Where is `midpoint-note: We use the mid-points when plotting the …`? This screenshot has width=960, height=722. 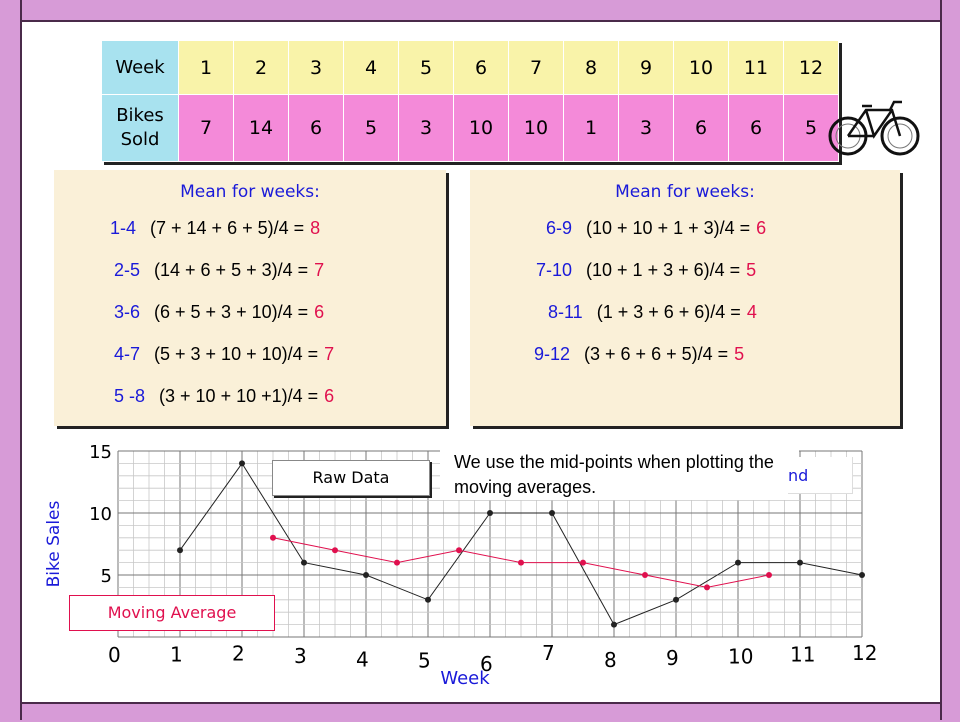 midpoint-note: We use the mid-points when plotting the … is located at coordinates (619, 475).